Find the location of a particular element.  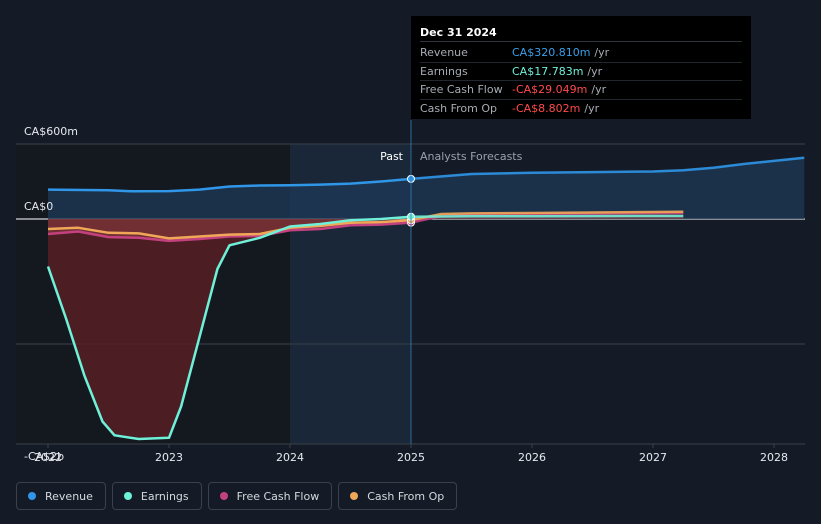

legend-label: Revenue is located at coordinates (69, 496).